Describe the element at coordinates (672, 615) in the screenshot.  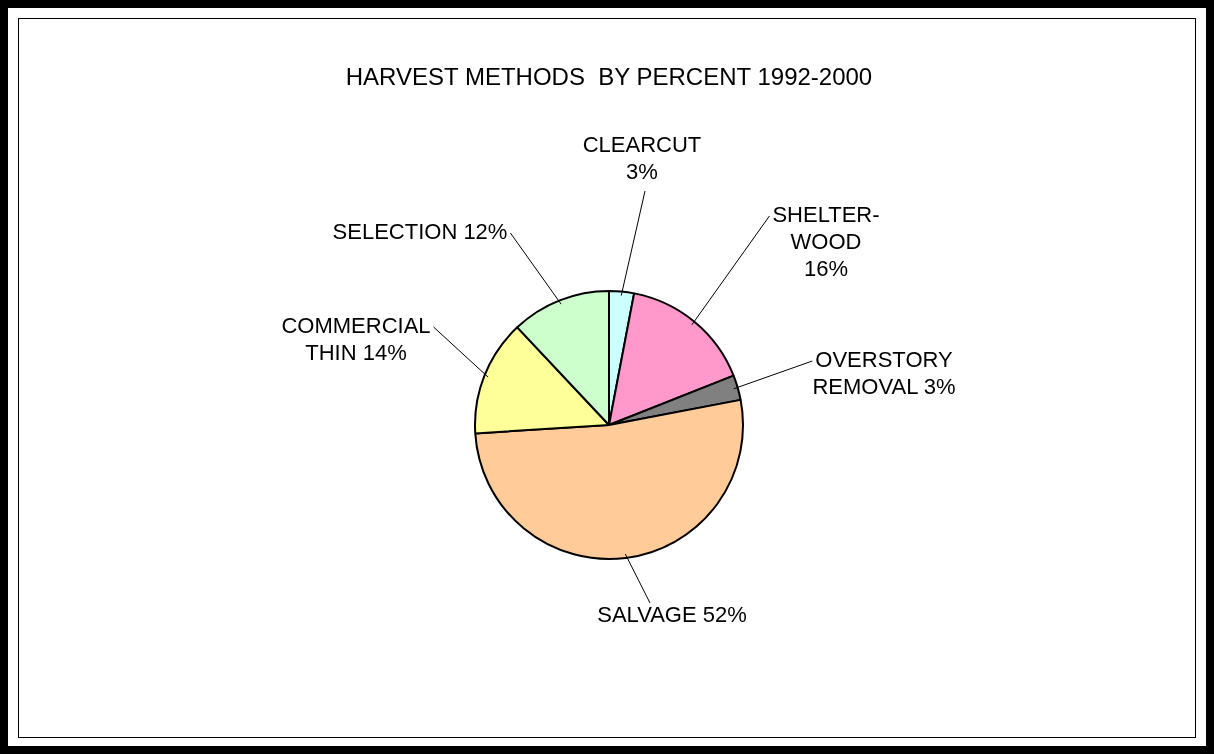
I see `slice-label: SALVAGE 52%` at that location.